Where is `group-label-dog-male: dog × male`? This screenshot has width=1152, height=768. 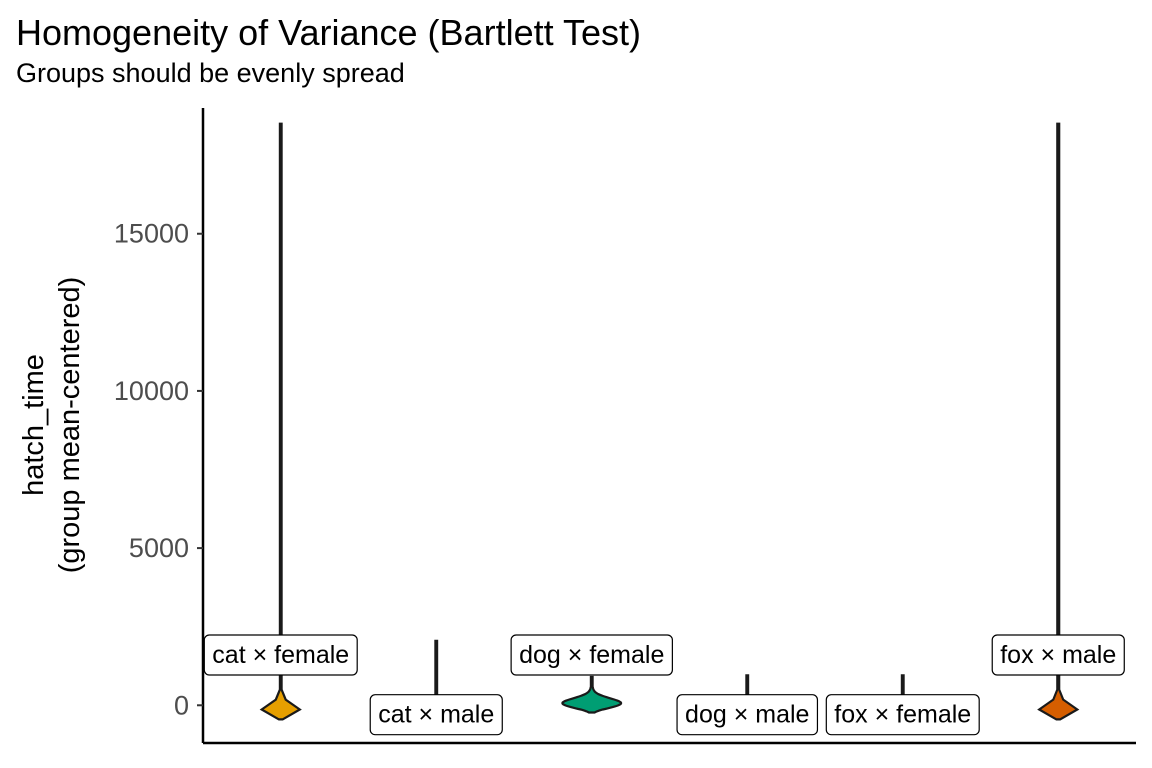
group-label-dog-male: dog × male is located at coordinates (747, 715).